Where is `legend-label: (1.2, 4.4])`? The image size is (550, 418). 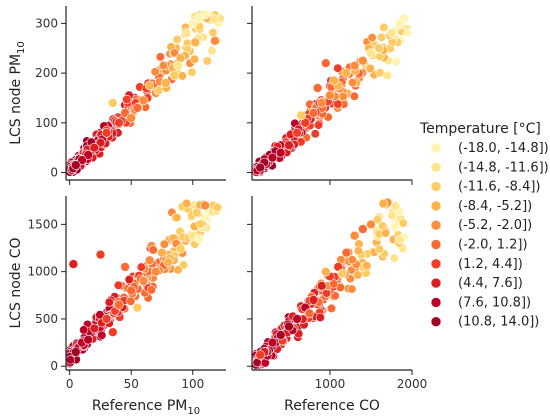 legend-label: (1.2, 4.4]) is located at coordinates (490, 264).